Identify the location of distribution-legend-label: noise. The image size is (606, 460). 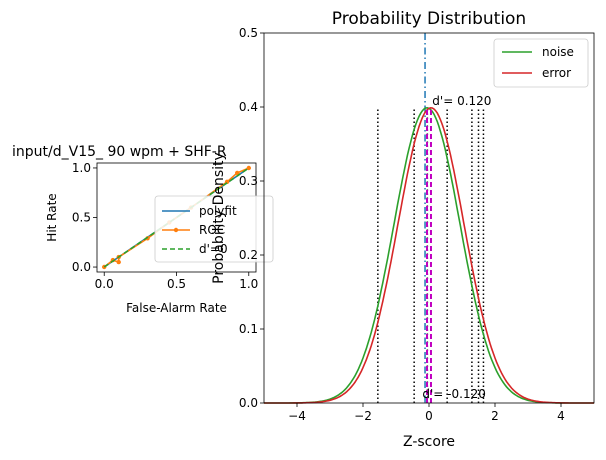
(558, 52).